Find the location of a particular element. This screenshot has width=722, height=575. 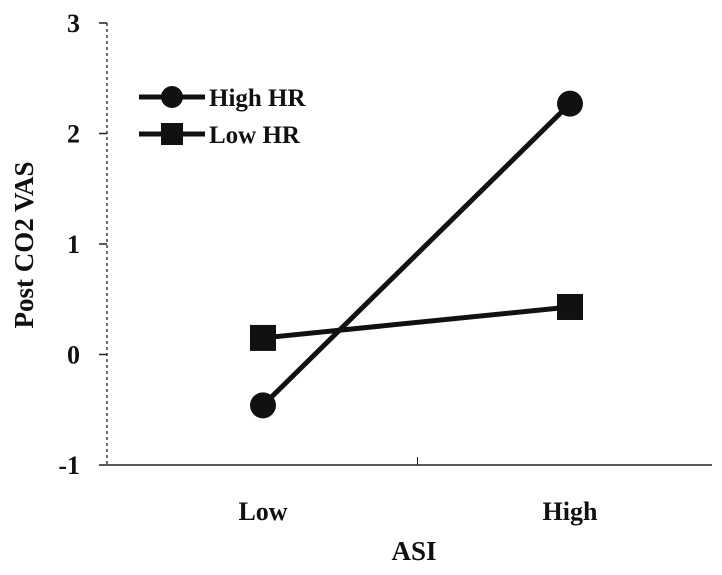

legend-label: Low HR is located at coordinates (255, 135).